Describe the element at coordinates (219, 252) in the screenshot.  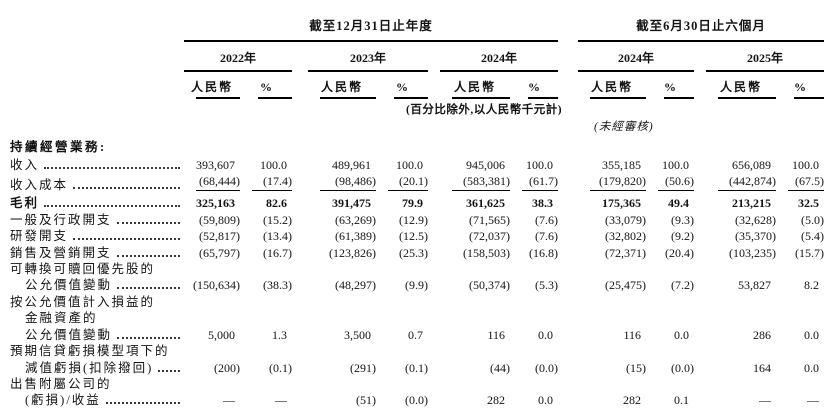
I see `value-cell: (65,797)` at that location.